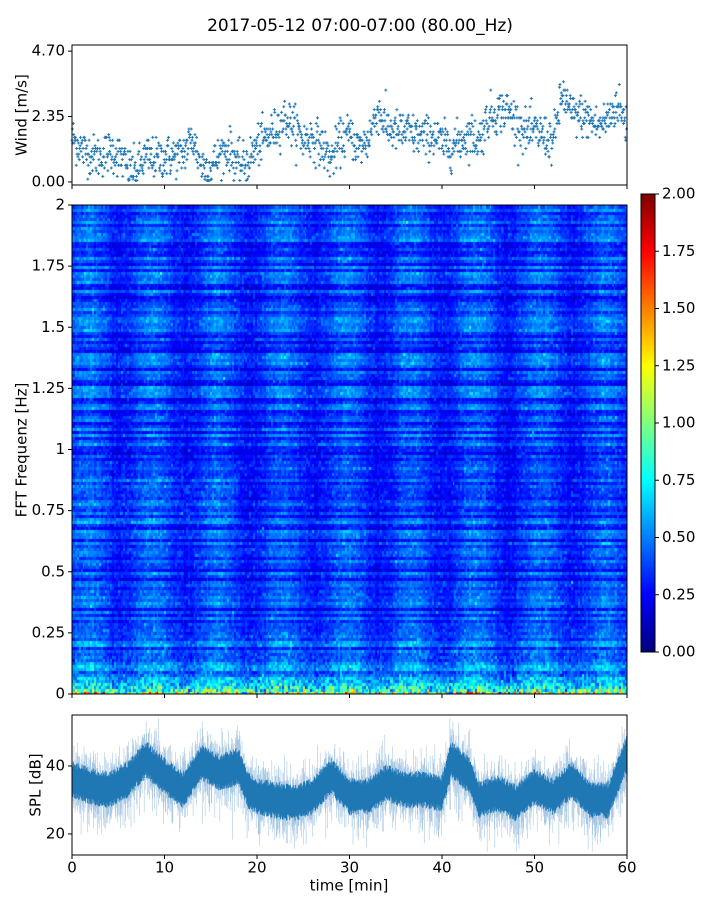 The width and height of the screenshot is (720, 900). Describe the element at coordinates (678, 308) in the screenshot. I see `colorbar-tick-label: 1.50` at that location.